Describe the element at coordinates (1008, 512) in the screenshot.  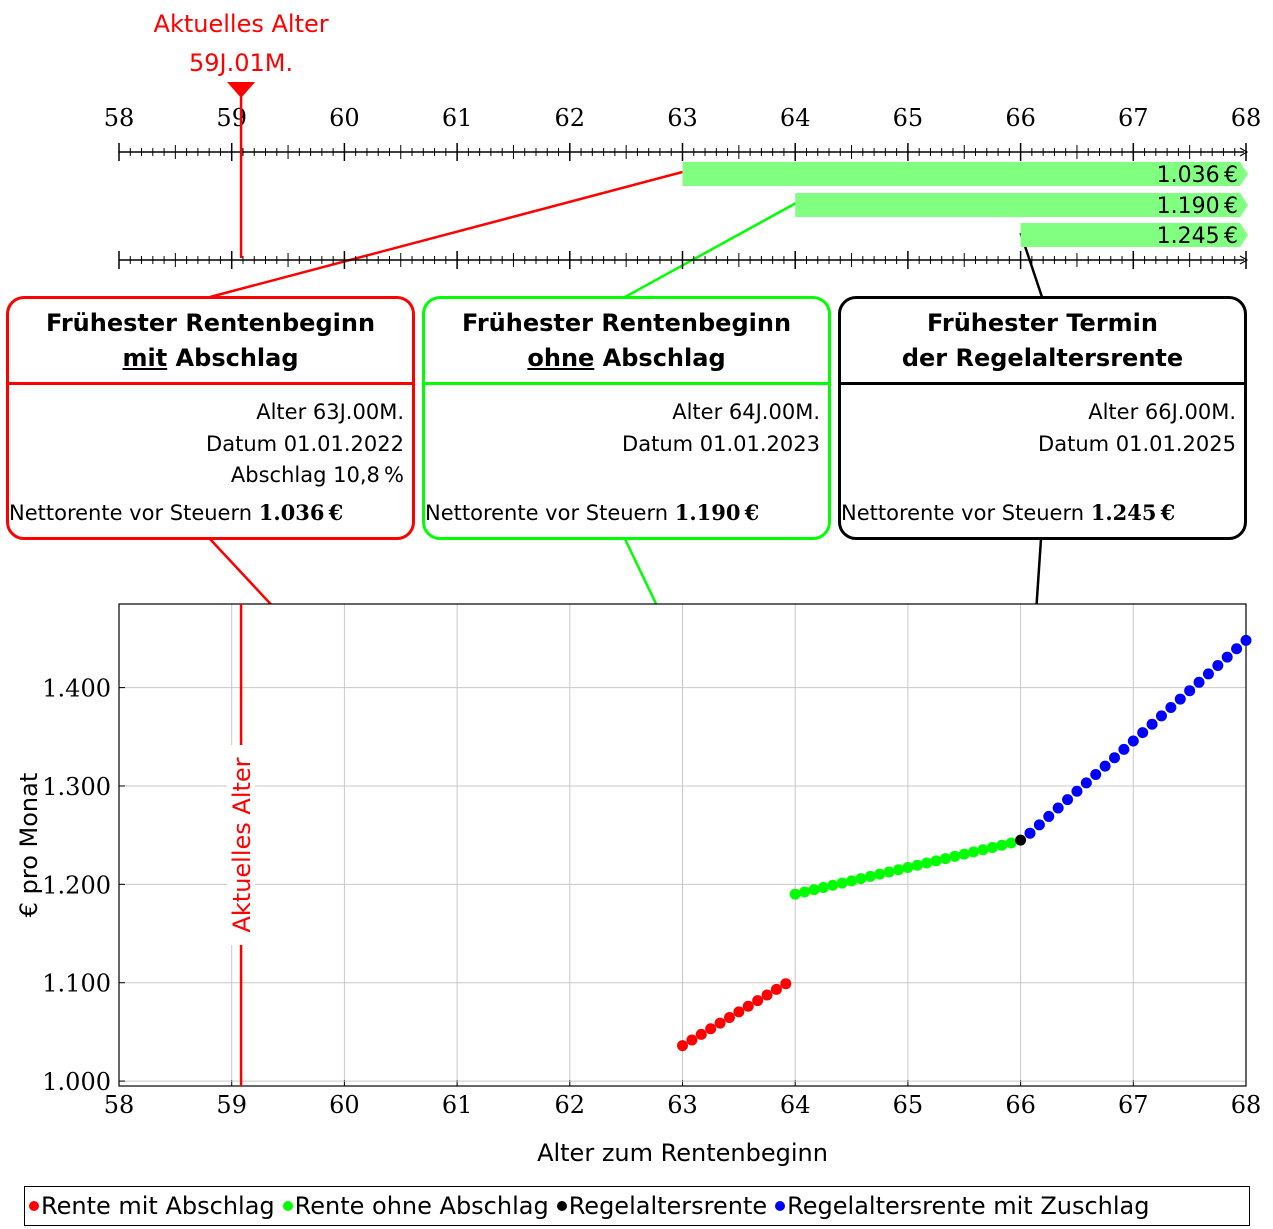
I see `box-net-pension: Nettorente vor Steuern 1.245 €` at that location.